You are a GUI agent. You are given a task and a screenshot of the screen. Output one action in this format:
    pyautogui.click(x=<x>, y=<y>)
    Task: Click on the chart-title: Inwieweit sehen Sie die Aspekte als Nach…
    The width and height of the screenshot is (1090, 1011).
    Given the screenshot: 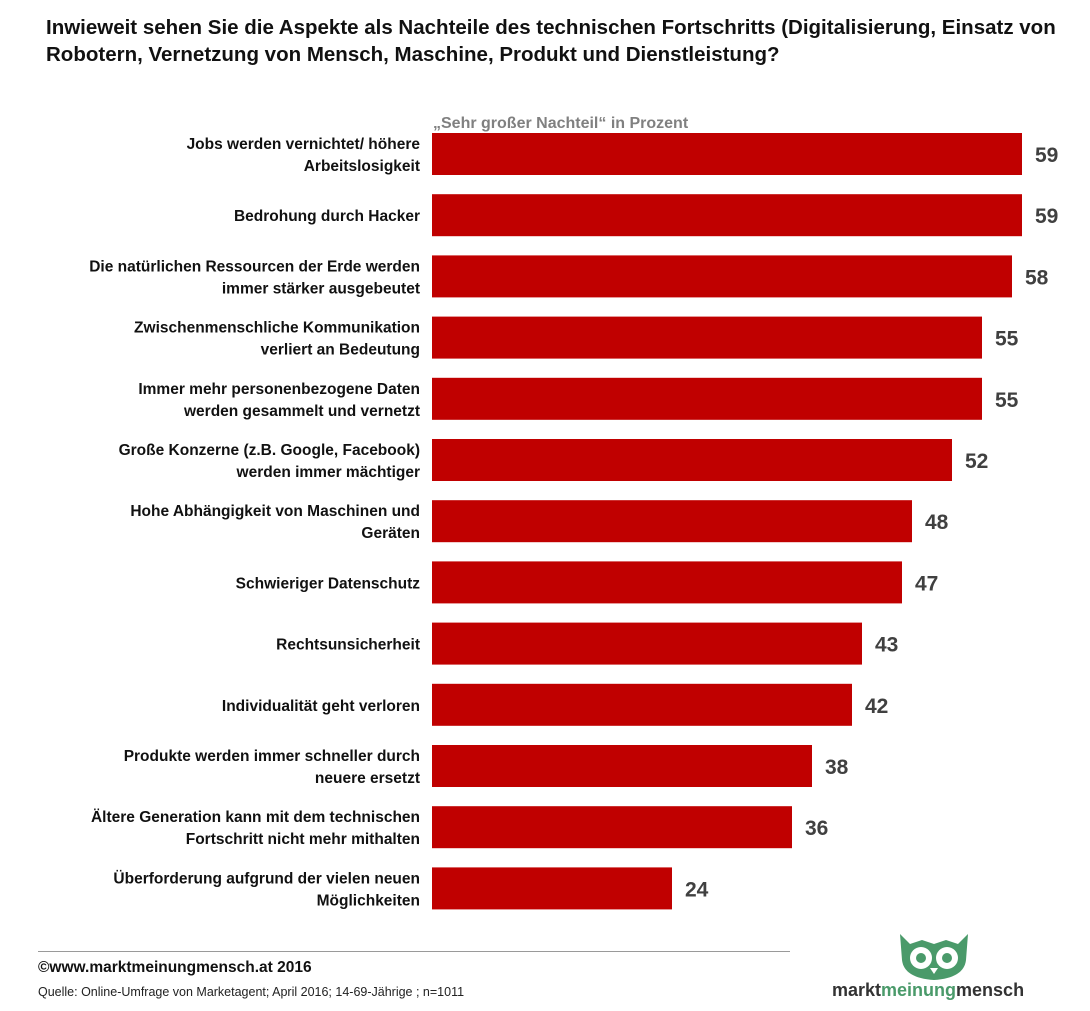 What is the action you would take?
    pyautogui.click(x=551, y=41)
    